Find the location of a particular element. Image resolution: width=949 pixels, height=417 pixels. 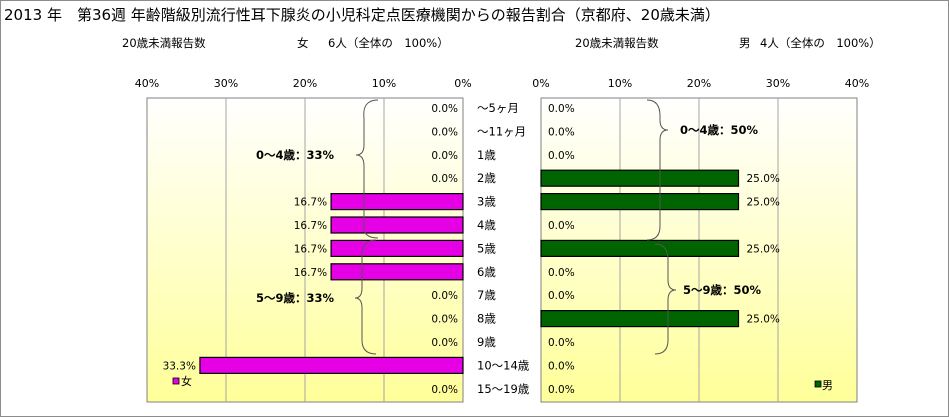

male-legend-swatch is located at coordinates (818, 384).